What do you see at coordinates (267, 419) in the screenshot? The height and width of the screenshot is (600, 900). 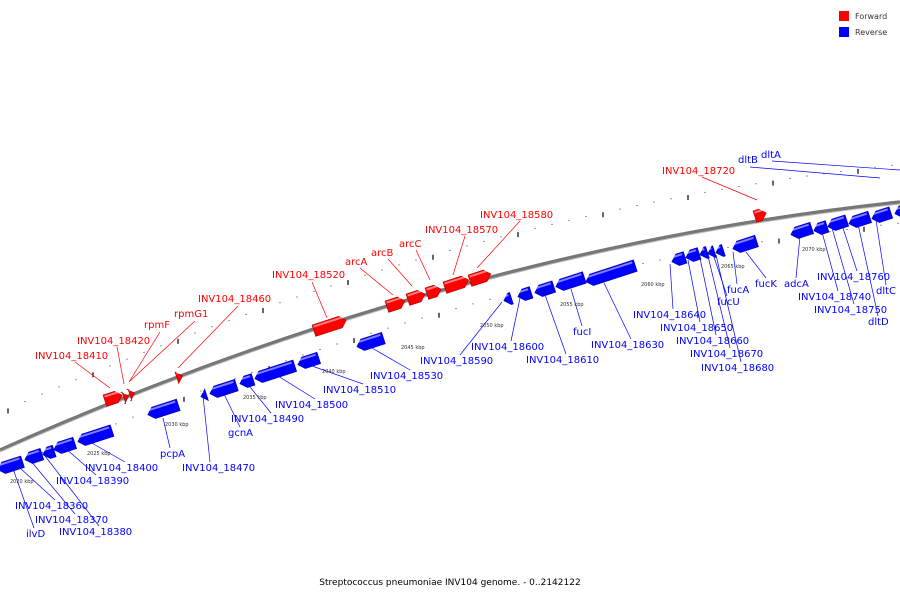 I see `gene-label-inv104-18490: INV104_18490` at bounding box center [267, 419].